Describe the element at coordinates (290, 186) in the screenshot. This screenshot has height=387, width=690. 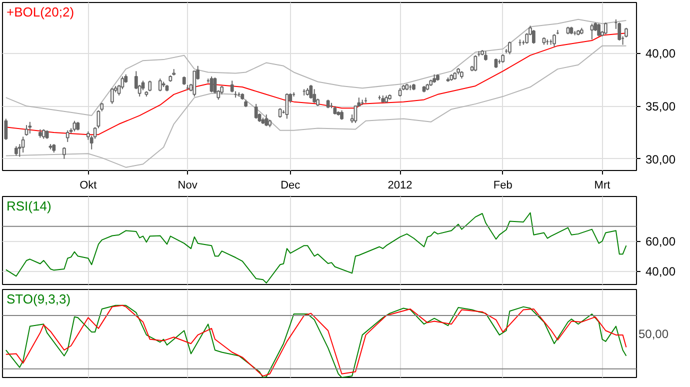
I see `x-tick-label: Dec` at that location.